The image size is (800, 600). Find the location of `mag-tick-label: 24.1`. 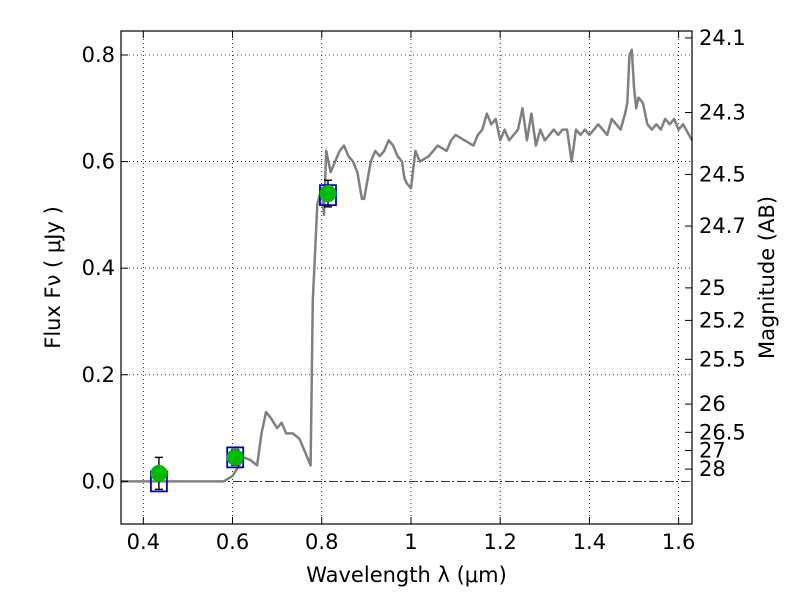

mag-tick-label: 24.1 is located at coordinates (722, 38).